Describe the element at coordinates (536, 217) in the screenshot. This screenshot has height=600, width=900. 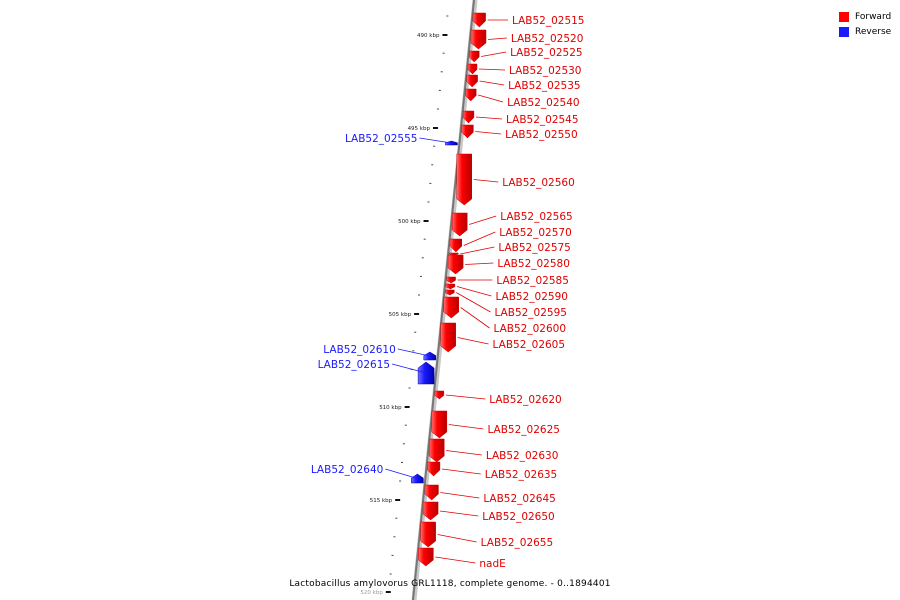
I see `gene-label-forward: LAB52_02565` at that location.